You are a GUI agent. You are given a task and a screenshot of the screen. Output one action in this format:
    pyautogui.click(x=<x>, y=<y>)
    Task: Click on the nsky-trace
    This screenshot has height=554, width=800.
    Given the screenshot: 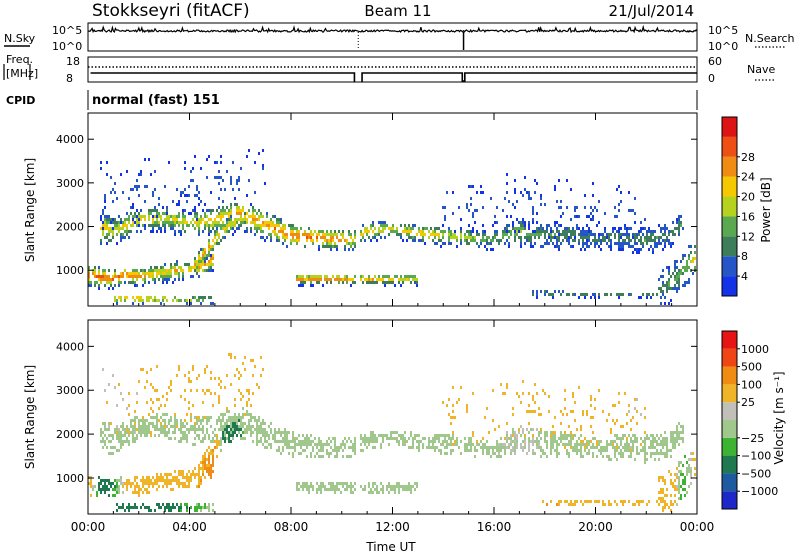 What is the action you would take?
    pyautogui.click(x=392, y=37)
    